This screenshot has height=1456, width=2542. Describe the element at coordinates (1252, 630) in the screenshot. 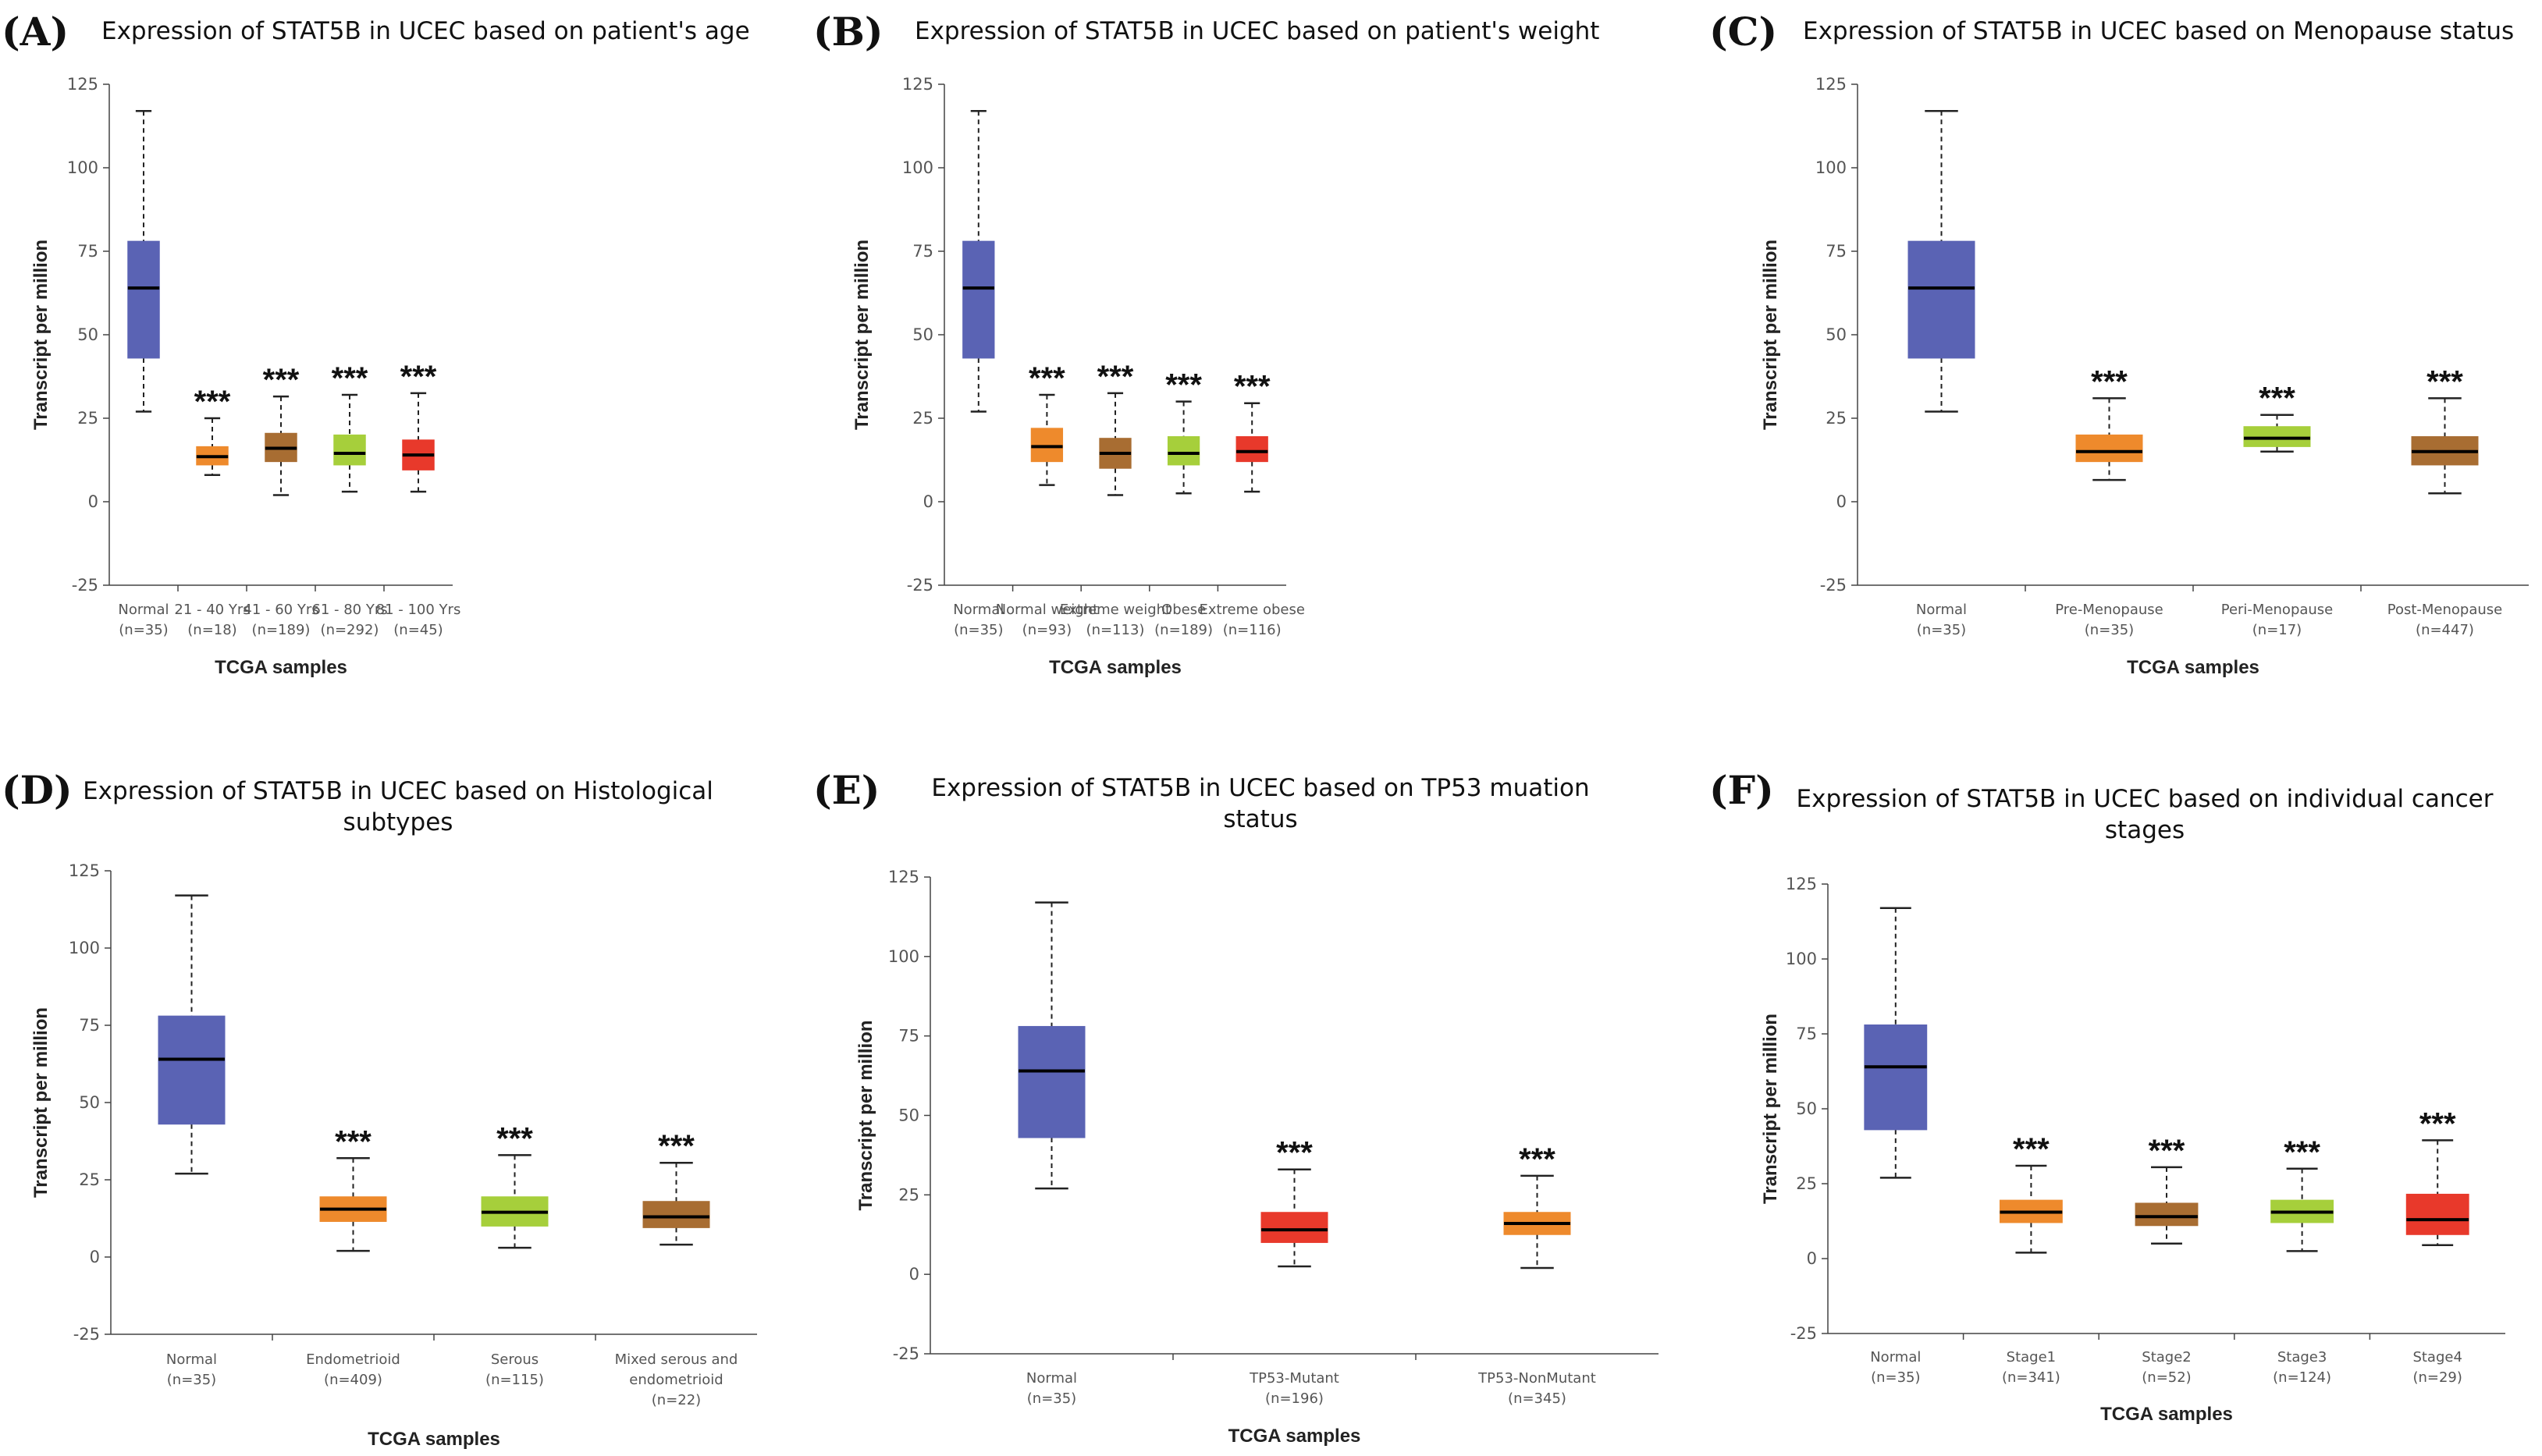

I see `category-label: (n=116)` at that location.